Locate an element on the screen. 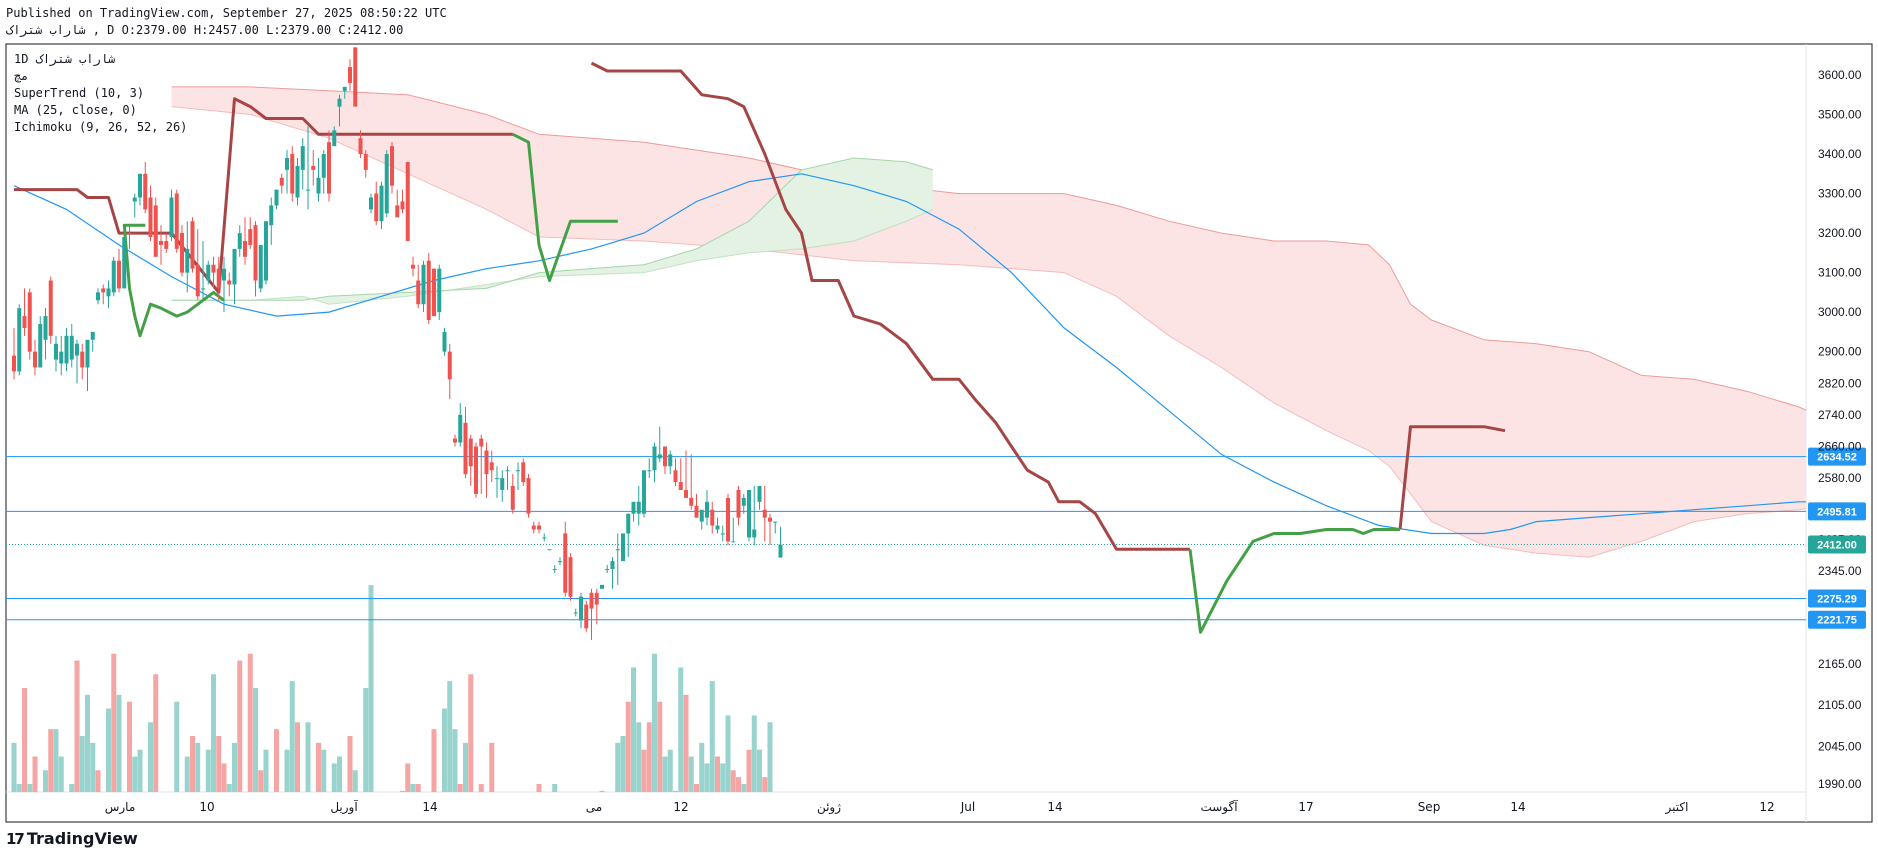 This screenshot has height=858, width=1878. legend-ma: MA (25, close, 0) is located at coordinates (75, 110).